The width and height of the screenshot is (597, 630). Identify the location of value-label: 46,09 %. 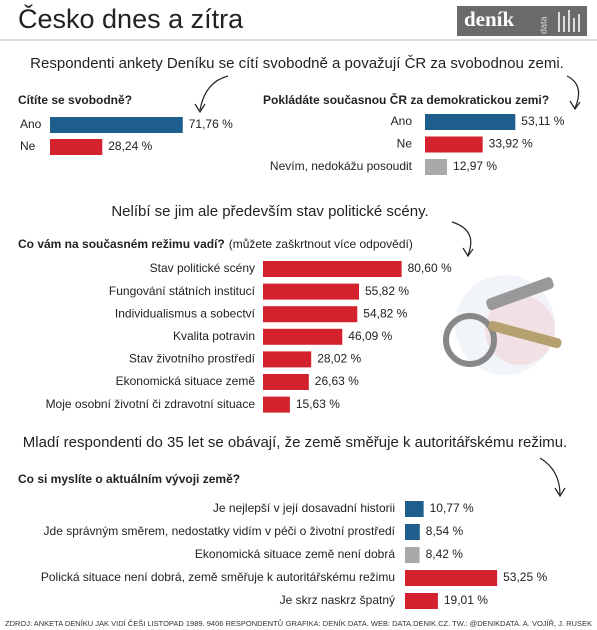
(370, 336).